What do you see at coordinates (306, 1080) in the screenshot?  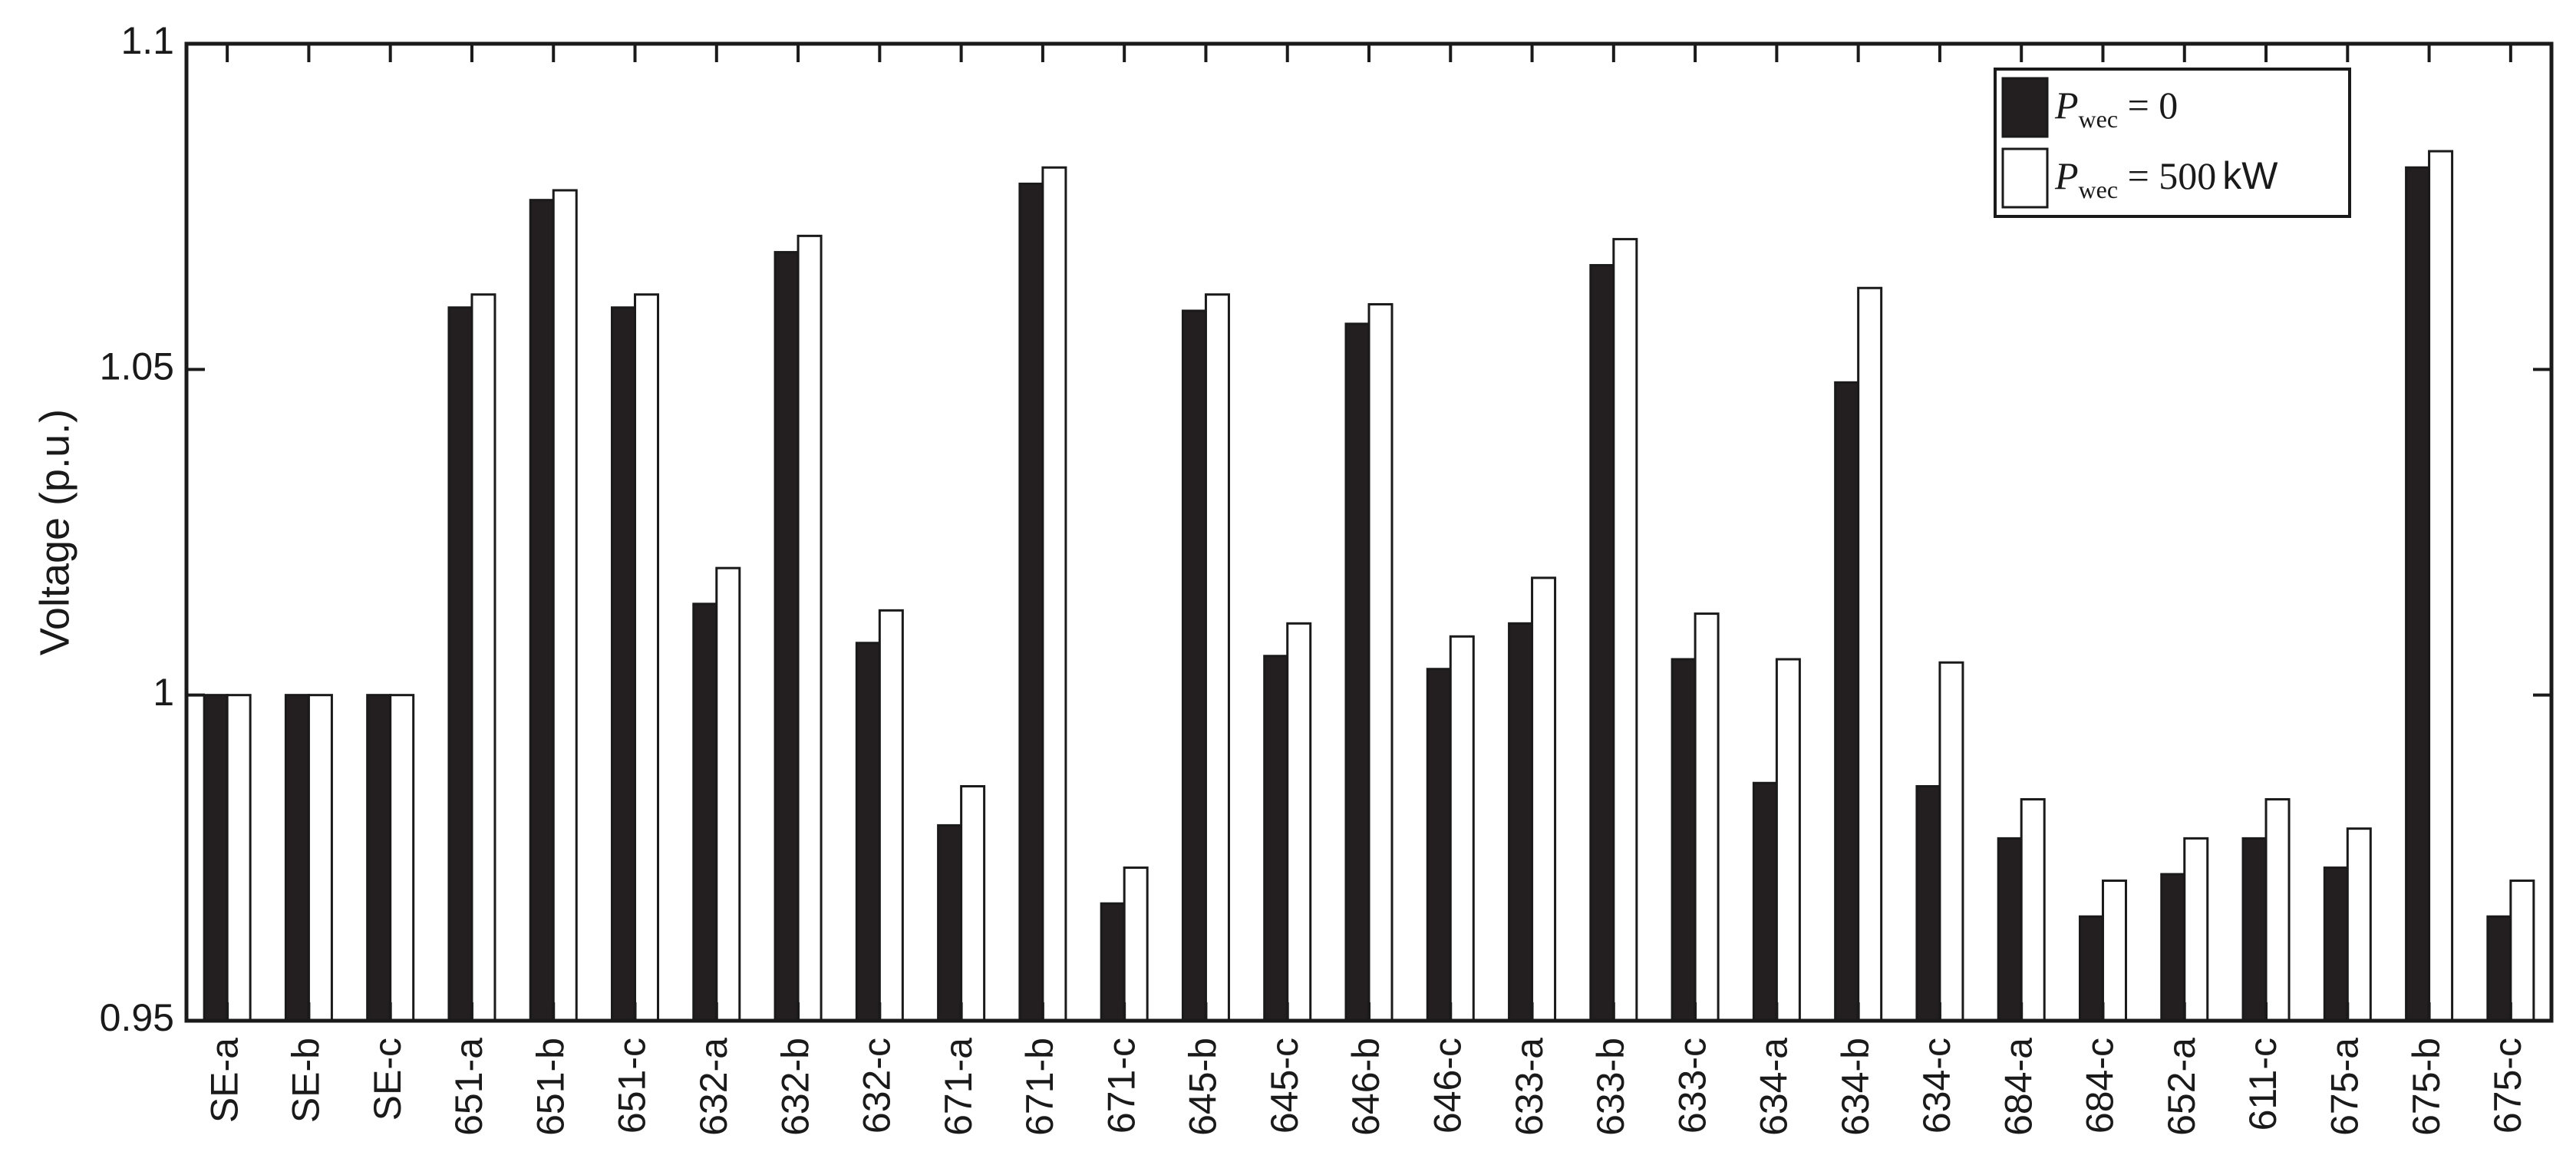 I see `x-tick-label-SE-b: SE-b` at bounding box center [306, 1080].